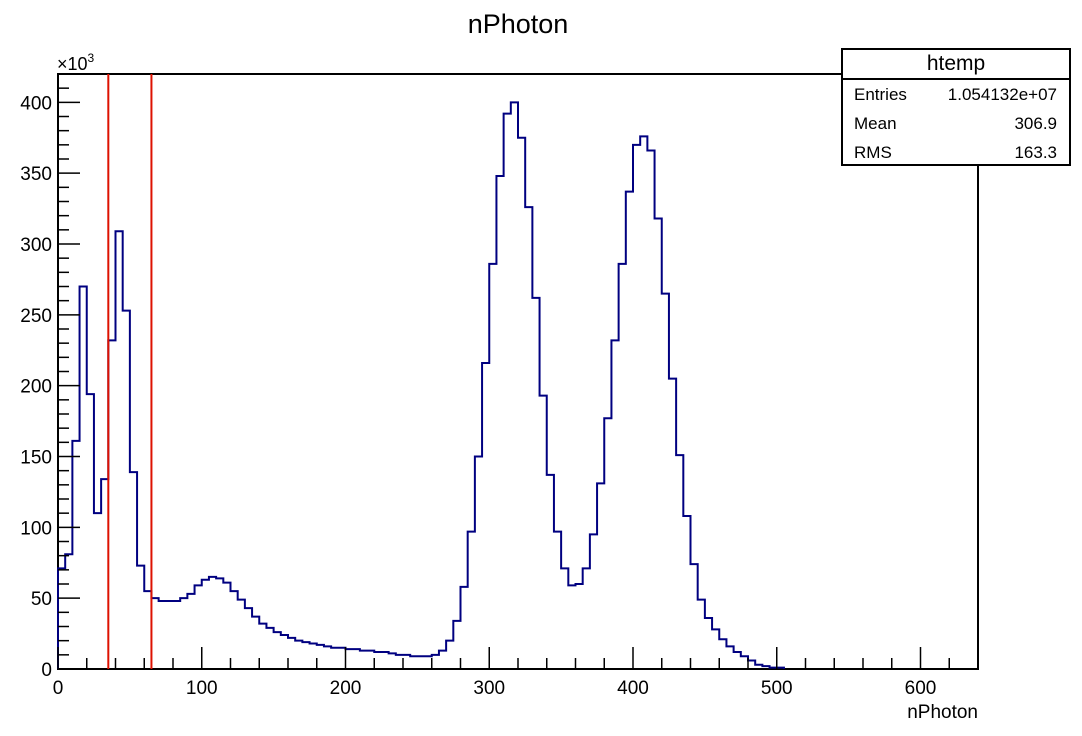 The height and width of the screenshot is (736, 1082). Describe the element at coordinates (489, 688) in the screenshot. I see `x-tick-label: 300` at that location.